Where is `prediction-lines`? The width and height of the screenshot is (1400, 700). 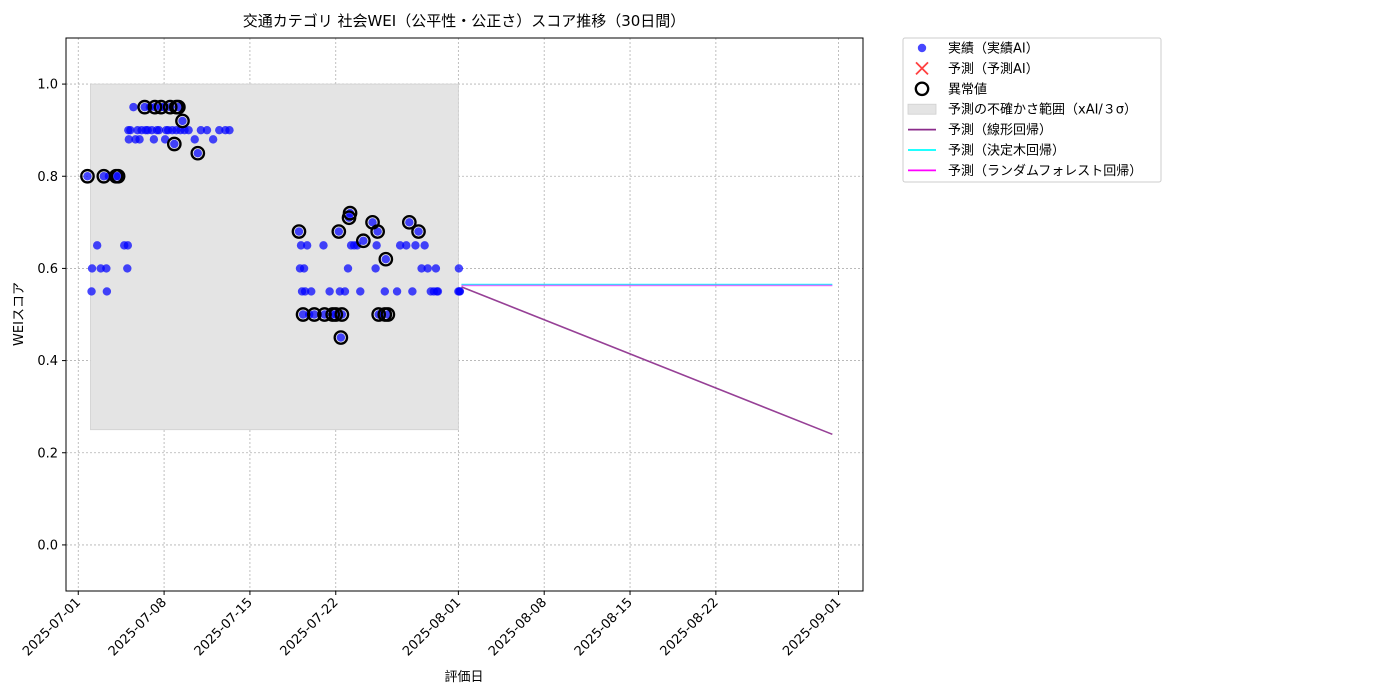
prediction-lines is located at coordinates (647, 359).